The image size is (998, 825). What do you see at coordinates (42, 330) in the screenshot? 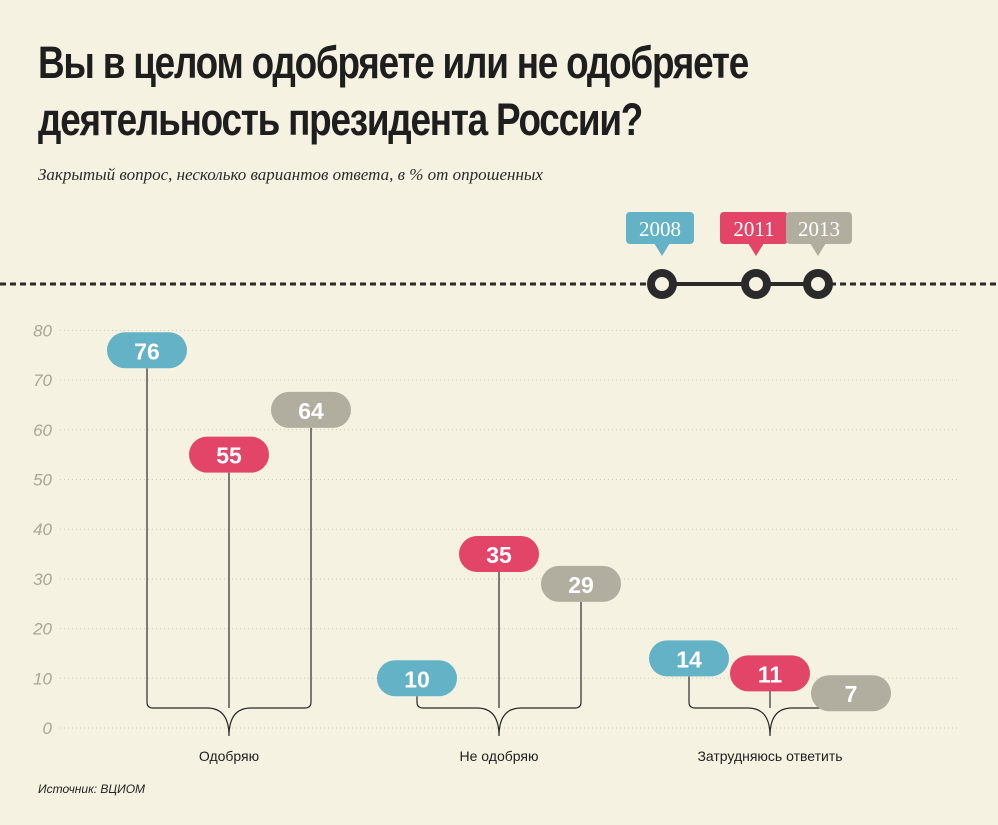
I see `y-tick-label: 80` at bounding box center [42, 330].